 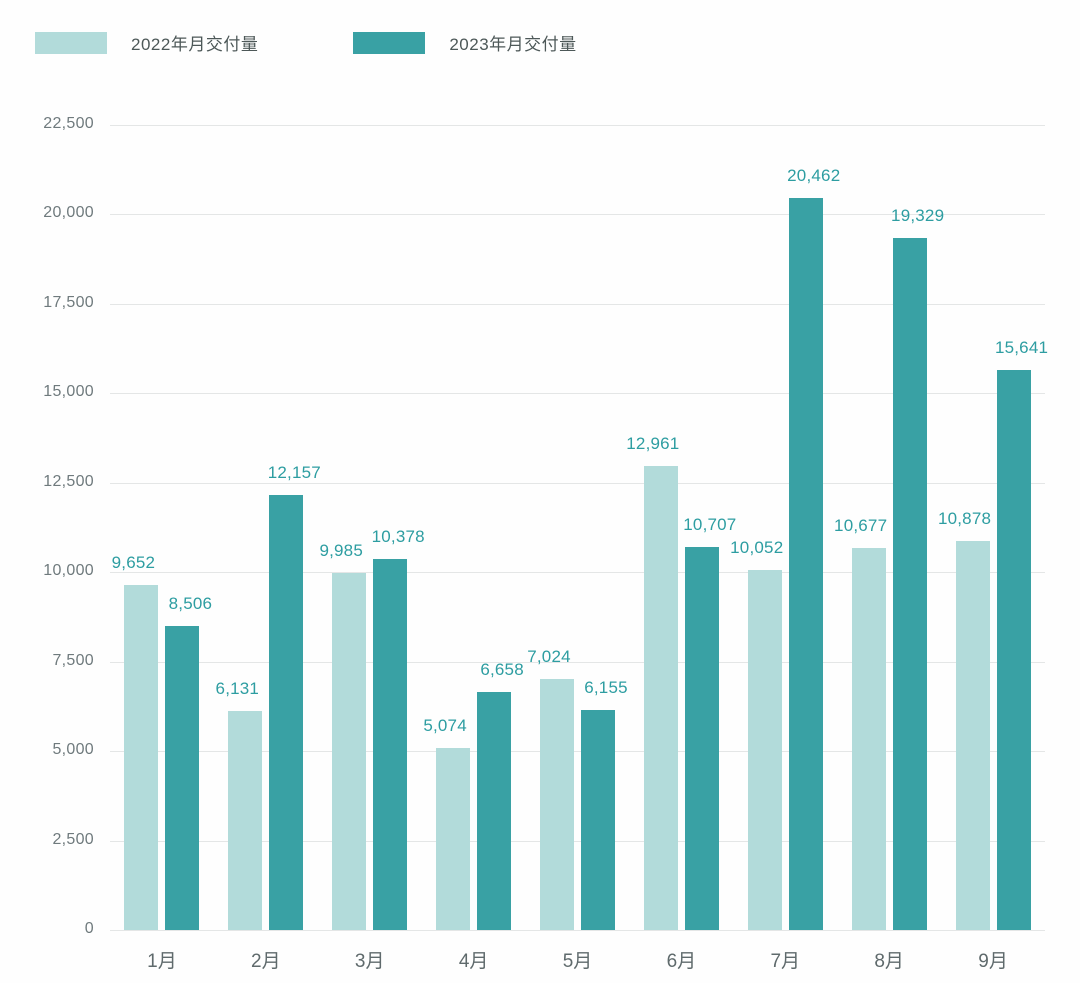 I want to click on value-label: 12,157, so click(x=294, y=473).